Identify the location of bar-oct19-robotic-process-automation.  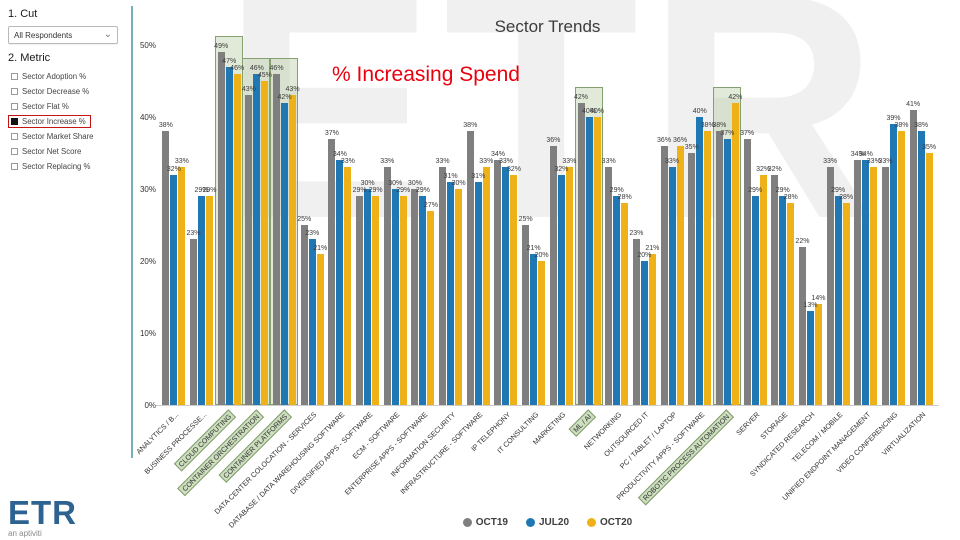
(719, 268).